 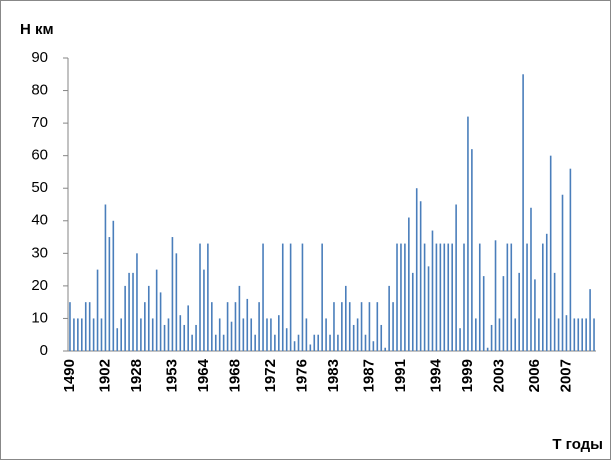 What do you see at coordinates (577, 444) in the screenshot?
I see `x-axis-title: Т годы` at bounding box center [577, 444].